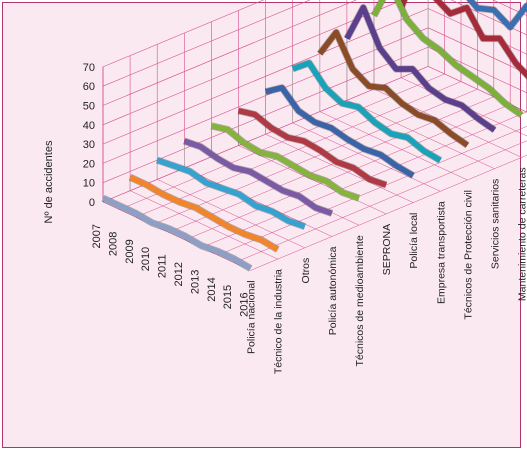 This screenshot has width=527, height=454. Describe the element at coordinates (89, 68) in the screenshot. I see `y-tick-label: 70` at that location.